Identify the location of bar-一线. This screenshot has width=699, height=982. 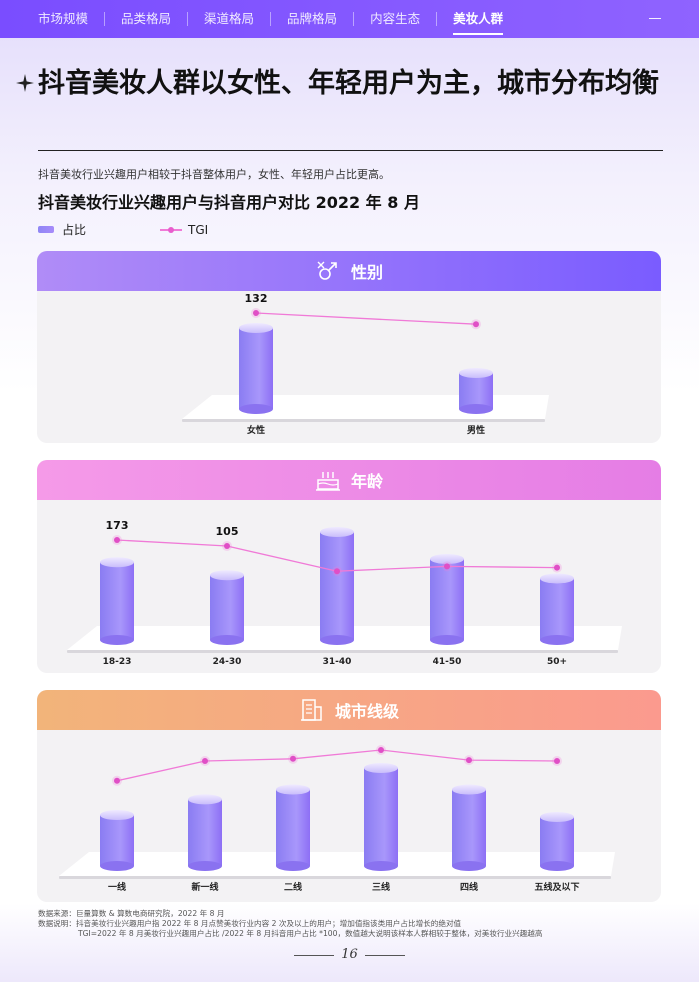
(117, 840).